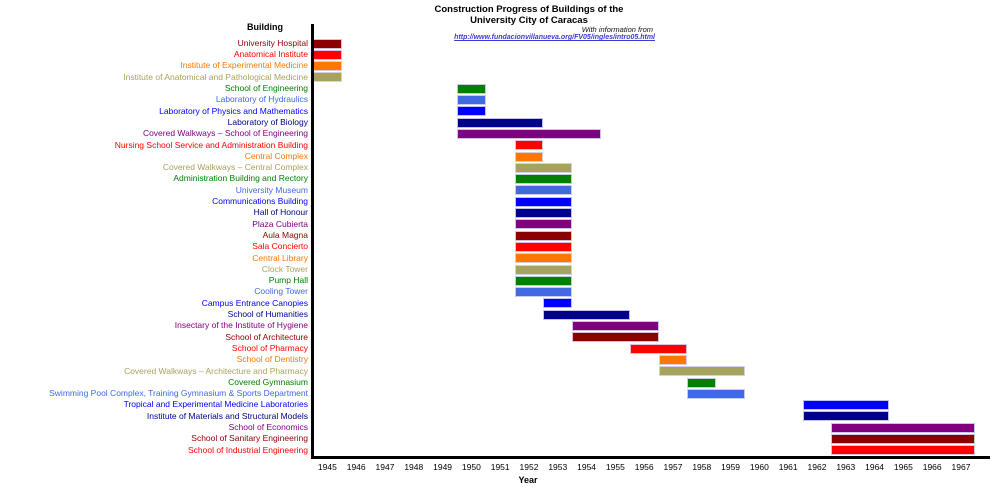  I want to click on building-label: School of Sanitary Engineering, so click(249, 438).